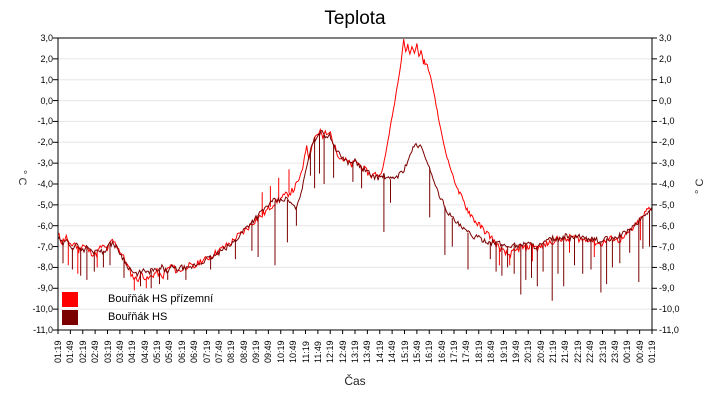 Image resolution: width=720 pixels, height=400 pixels. I want to click on chart-title: Teplota, so click(355, 18).